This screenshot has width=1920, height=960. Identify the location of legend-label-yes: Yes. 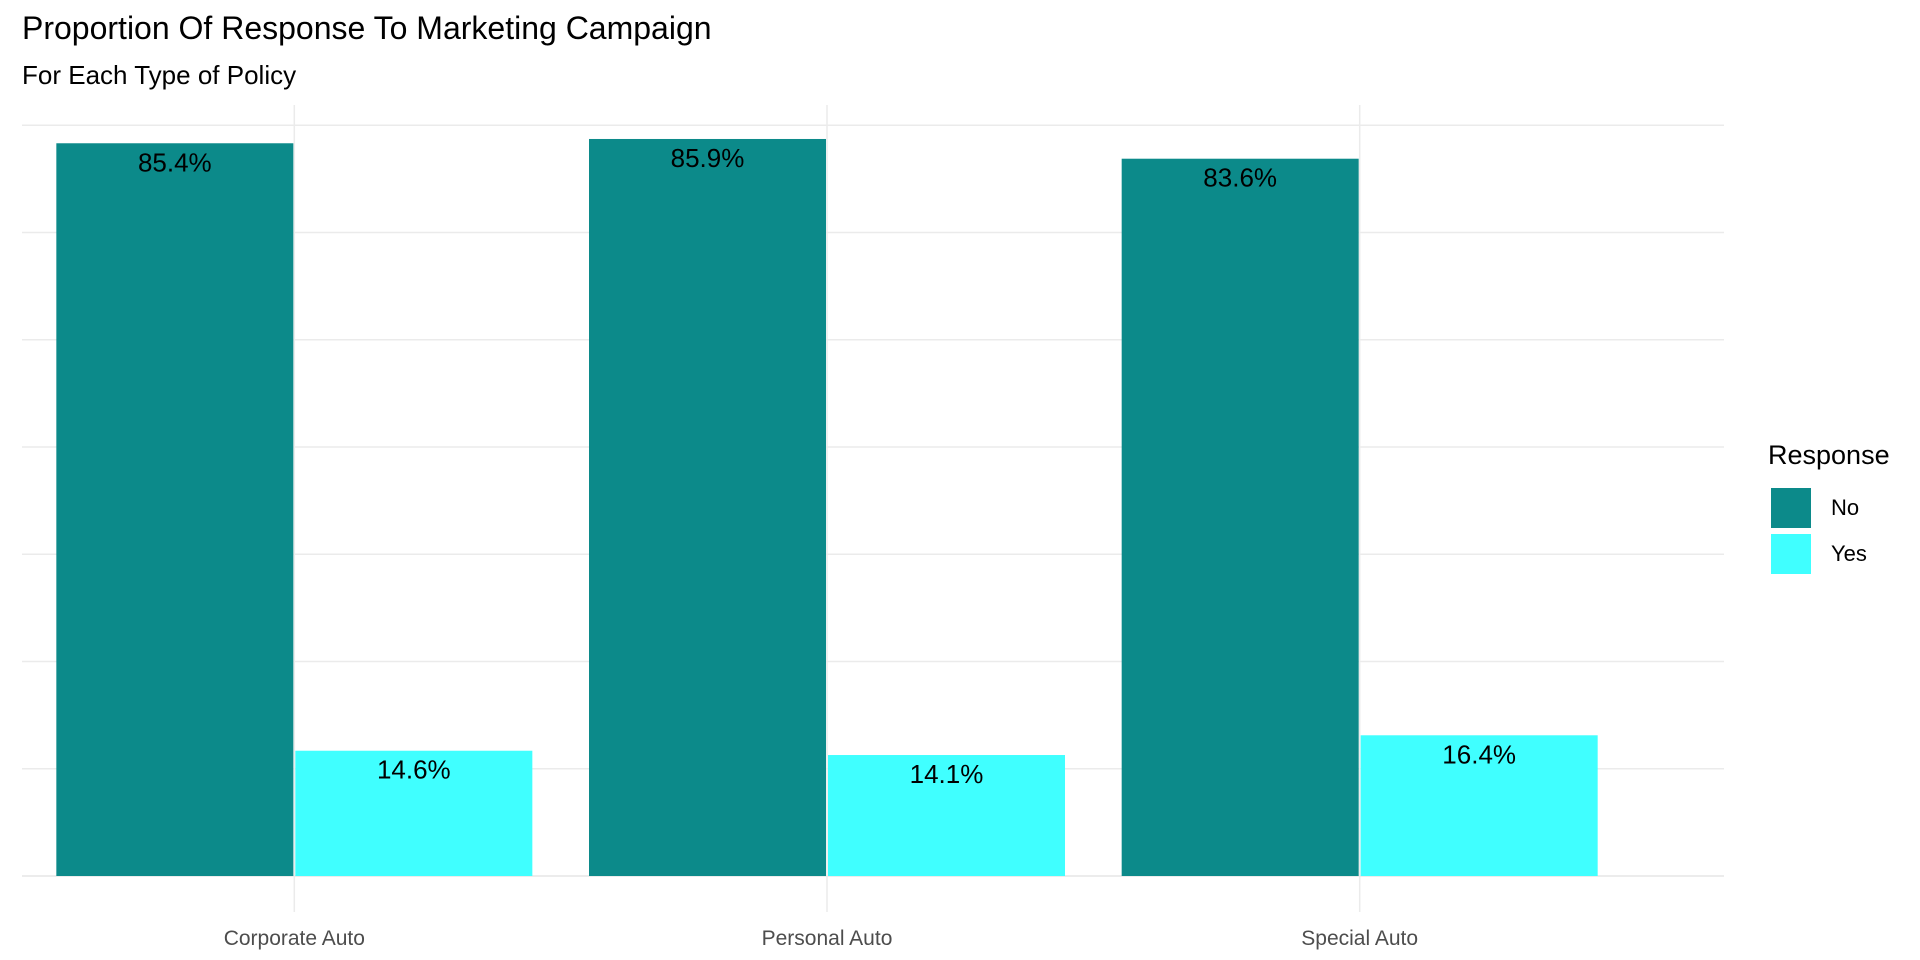
(1849, 553).